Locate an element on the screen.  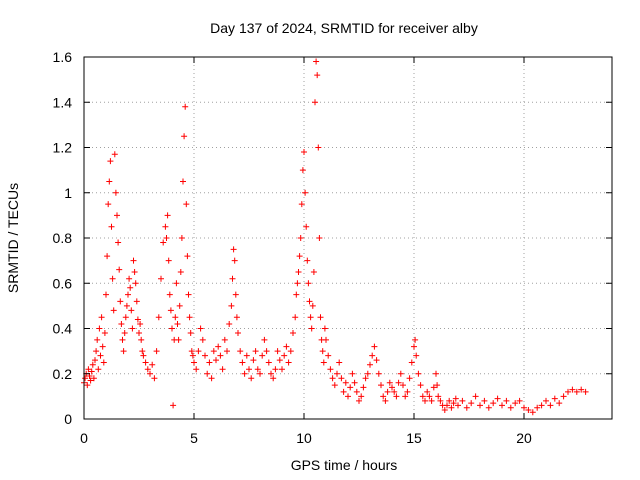
x-tick-label: 0 is located at coordinates (84, 438).